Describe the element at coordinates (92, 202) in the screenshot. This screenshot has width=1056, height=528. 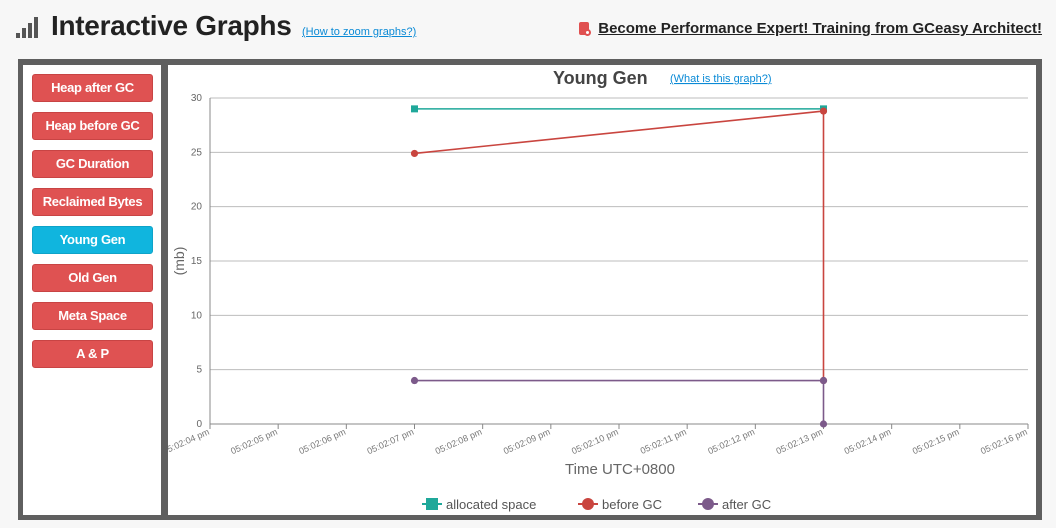
I see `reclaimed-bytes-button: Reclaimed Bytes` at that location.